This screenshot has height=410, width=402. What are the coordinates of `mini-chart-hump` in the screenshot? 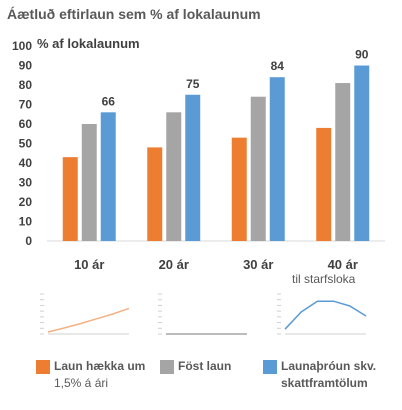 It's located at (322, 314).